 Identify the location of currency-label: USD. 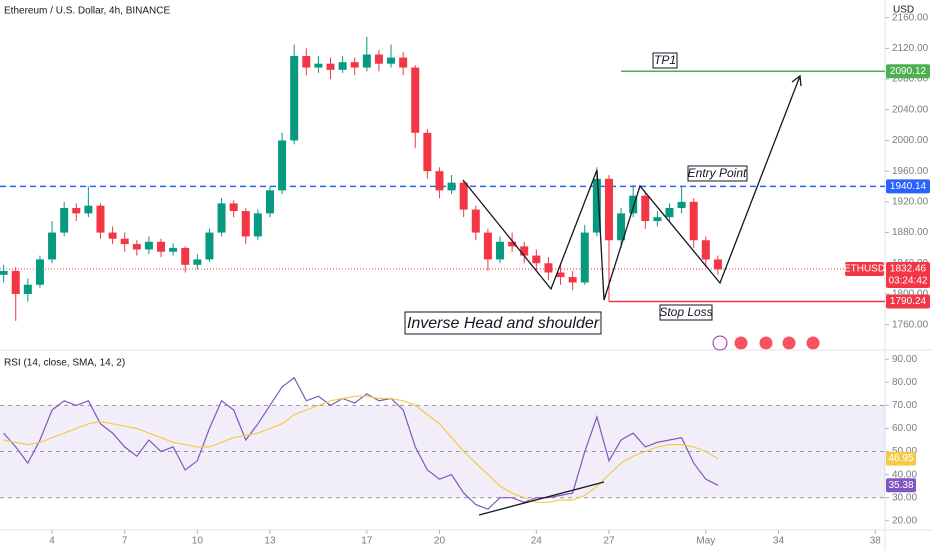
(903, 10).